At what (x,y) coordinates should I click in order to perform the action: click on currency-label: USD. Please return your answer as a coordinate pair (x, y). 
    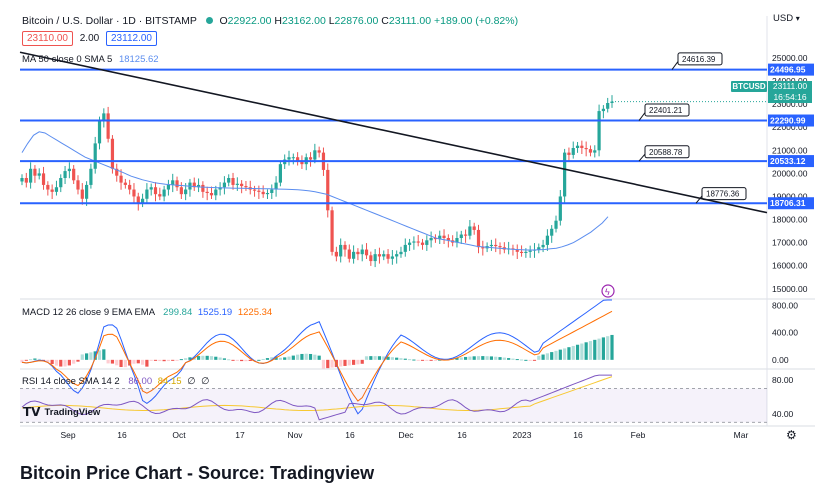
    Looking at the image, I should click on (783, 18).